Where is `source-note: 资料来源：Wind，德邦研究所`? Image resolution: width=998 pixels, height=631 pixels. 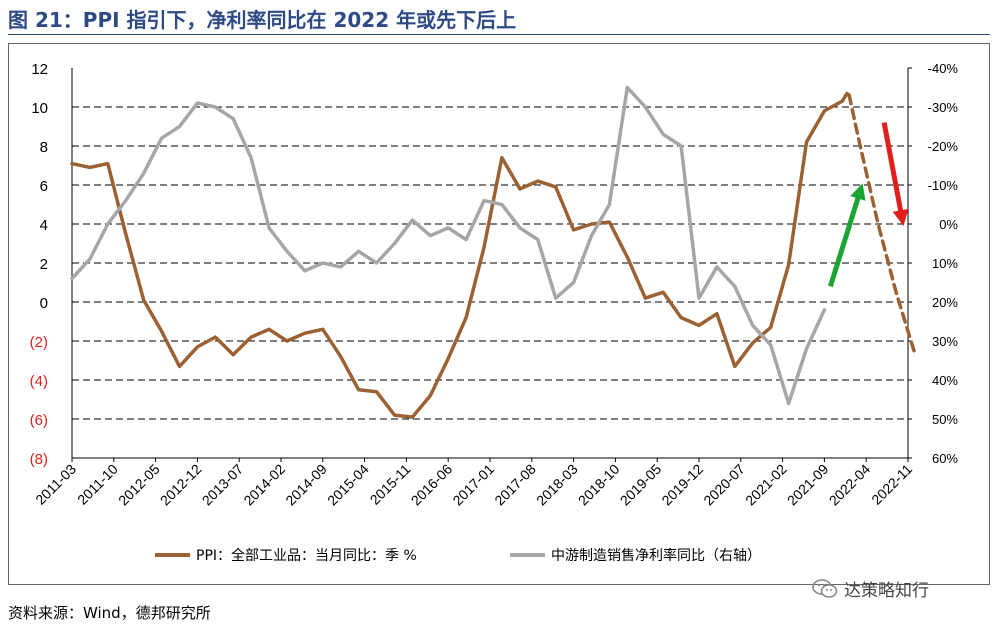
source-note: 资料来源：Wind，德邦研究所 is located at coordinates (109, 612).